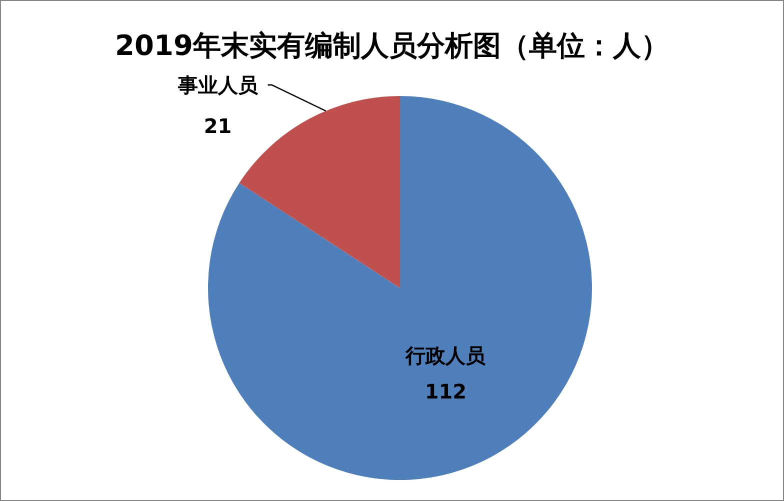 The width and height of the screenshot is (784, 501). What do you see at coordinates (445, 391) in the screenshot?
I see `data-label: 112` at bounding box center [445, 391].